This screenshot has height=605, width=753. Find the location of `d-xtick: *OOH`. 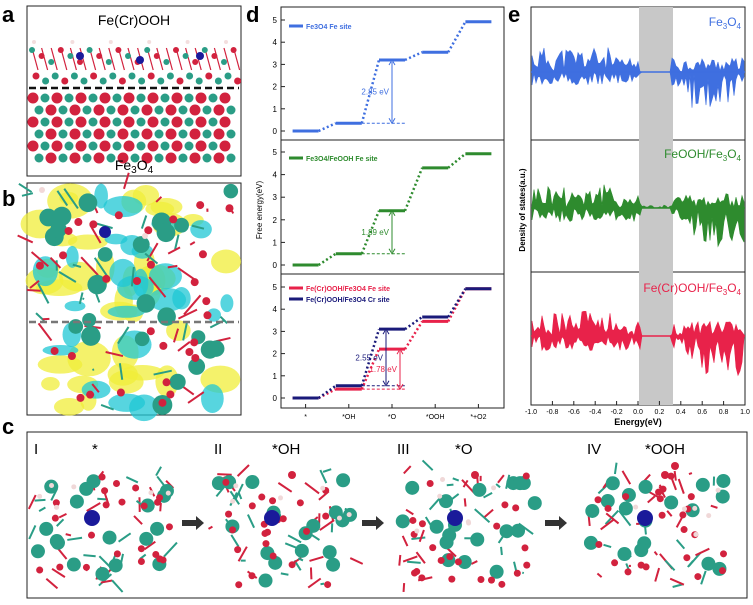

d-xtick: *OOH is located at coordinates (435, 417).